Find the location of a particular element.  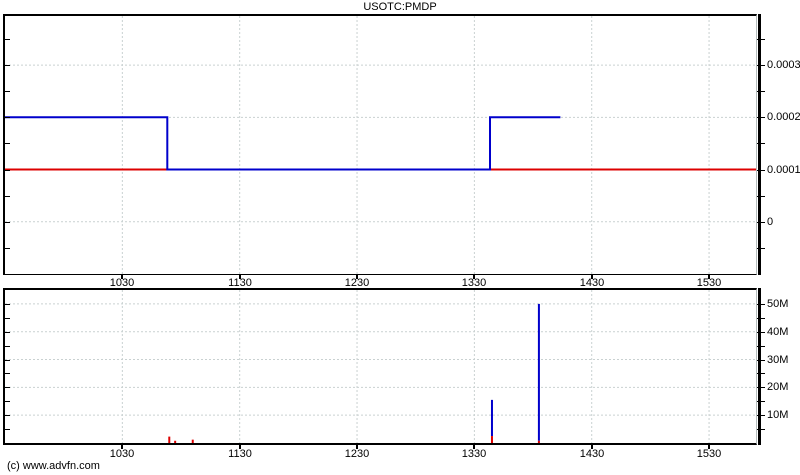

volume-x-tick-label: 1330 is located at coordinates (474, 454).